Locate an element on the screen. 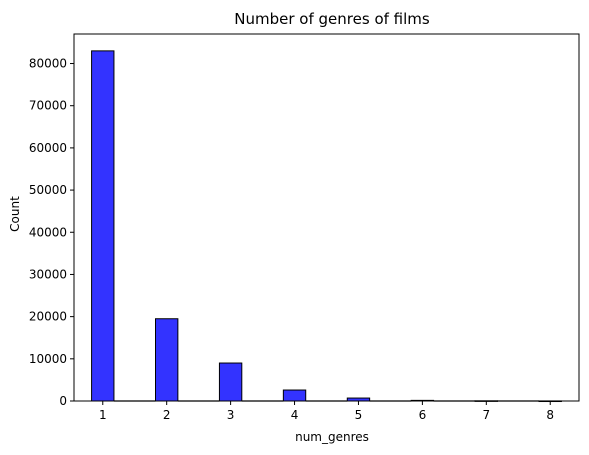  x-tick-label-4: 5 is located at coordinates (359, 415).